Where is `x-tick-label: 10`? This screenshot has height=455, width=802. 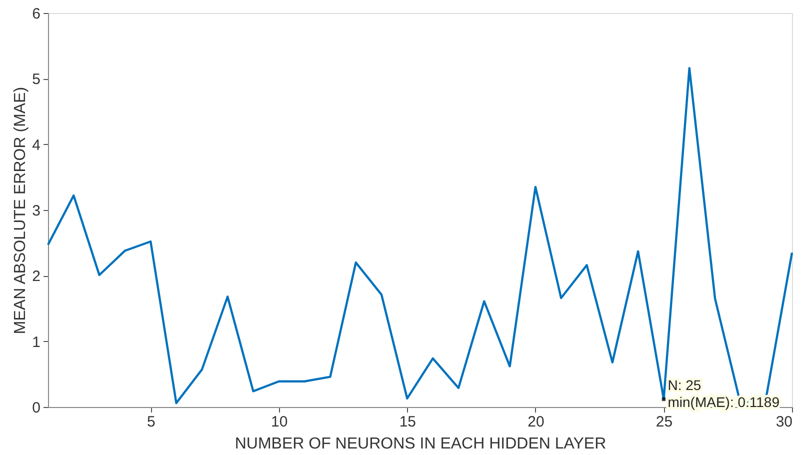 x-tick-label: 10 is located at coordinates (279, 422).